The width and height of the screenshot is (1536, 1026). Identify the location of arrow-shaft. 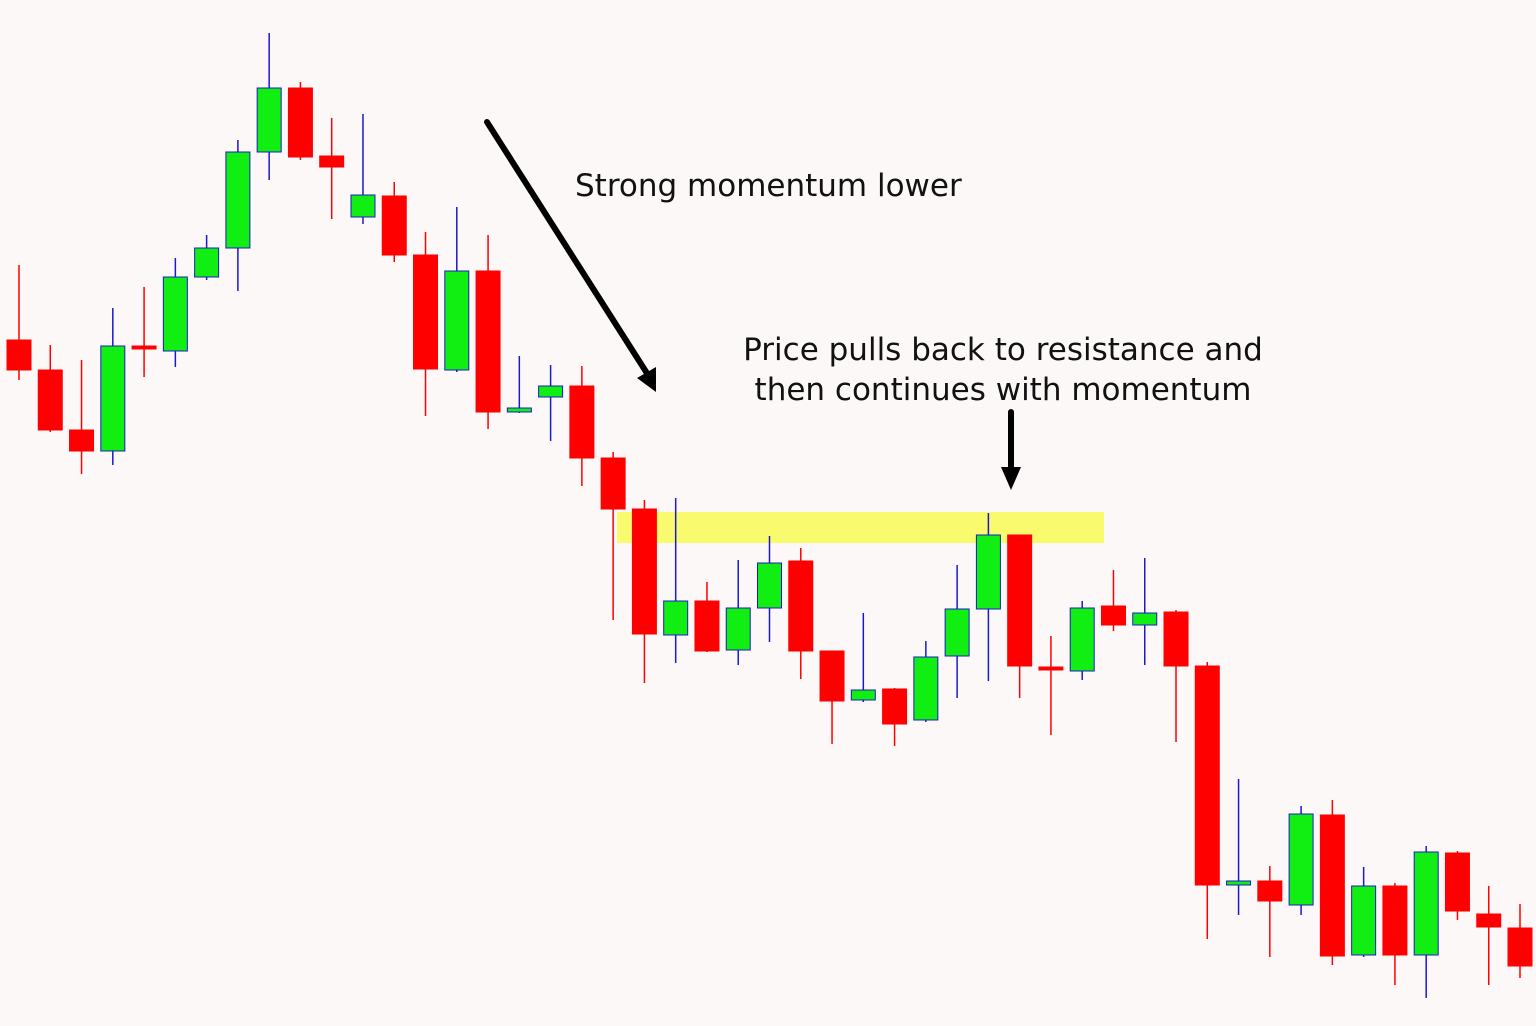
(568, 250).